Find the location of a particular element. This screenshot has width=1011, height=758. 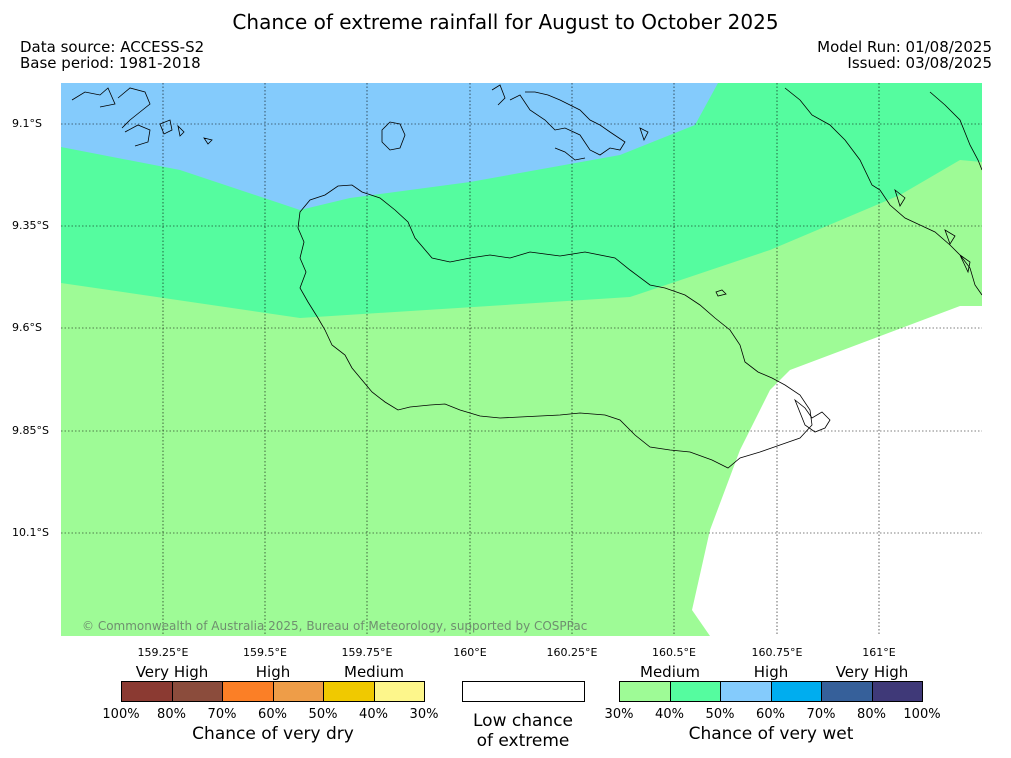

low-chance-caption-1: Low chance is located at coordinates (523, 721).